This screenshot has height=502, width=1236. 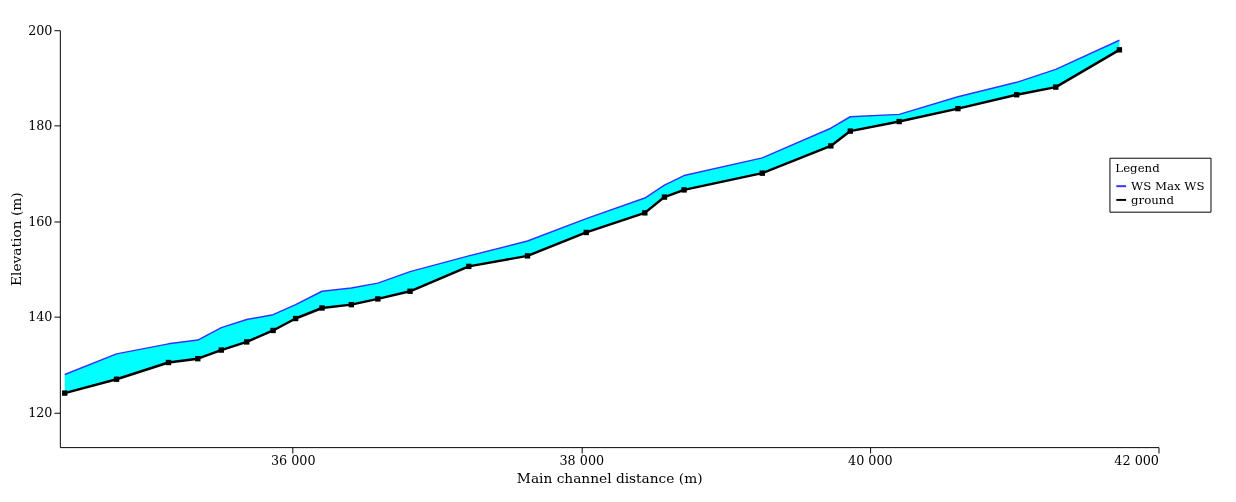 I want to click on legend-title: Legend, so click(x=1138, y=168).